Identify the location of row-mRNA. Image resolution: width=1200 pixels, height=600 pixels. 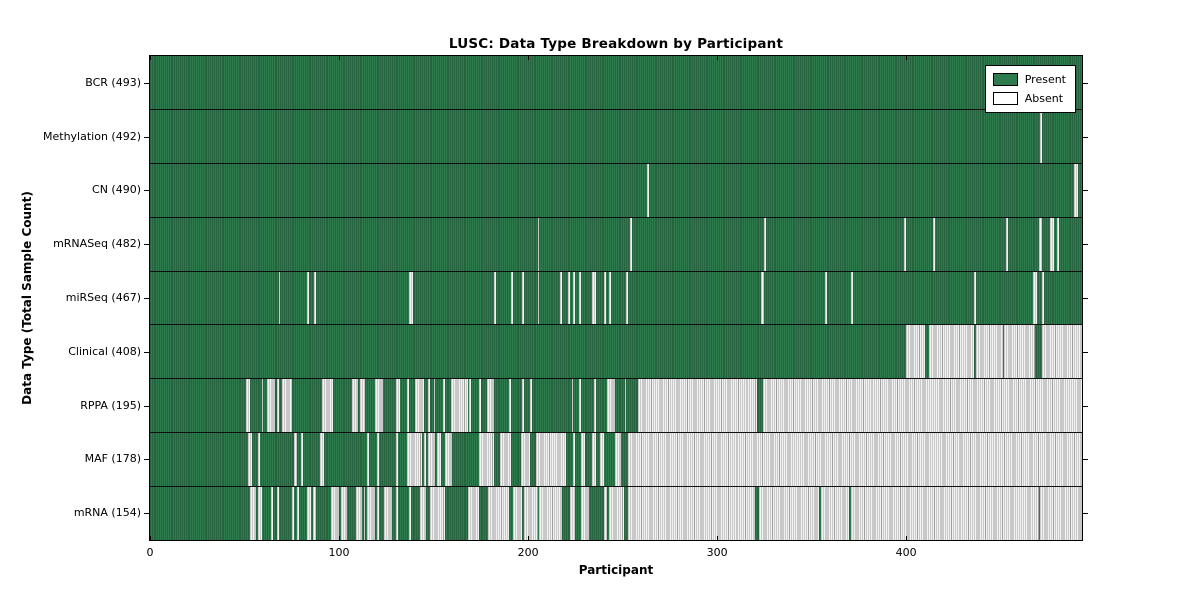
(616, 514).